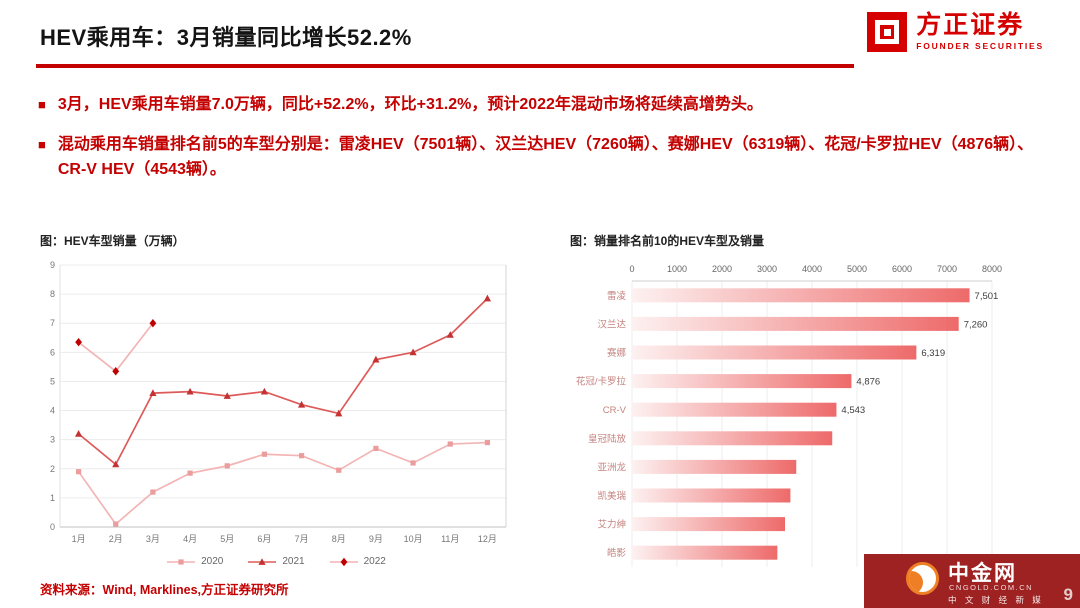 The width and height of the screenshot is (1080, 608). What do you see at coordinates (972, 581) in the screenshot?
I see `cngold-watermark: 中金网 CNGOLD.COM.CN 中 文 财 经 新 媒 9` at bounding box center [972, 581].